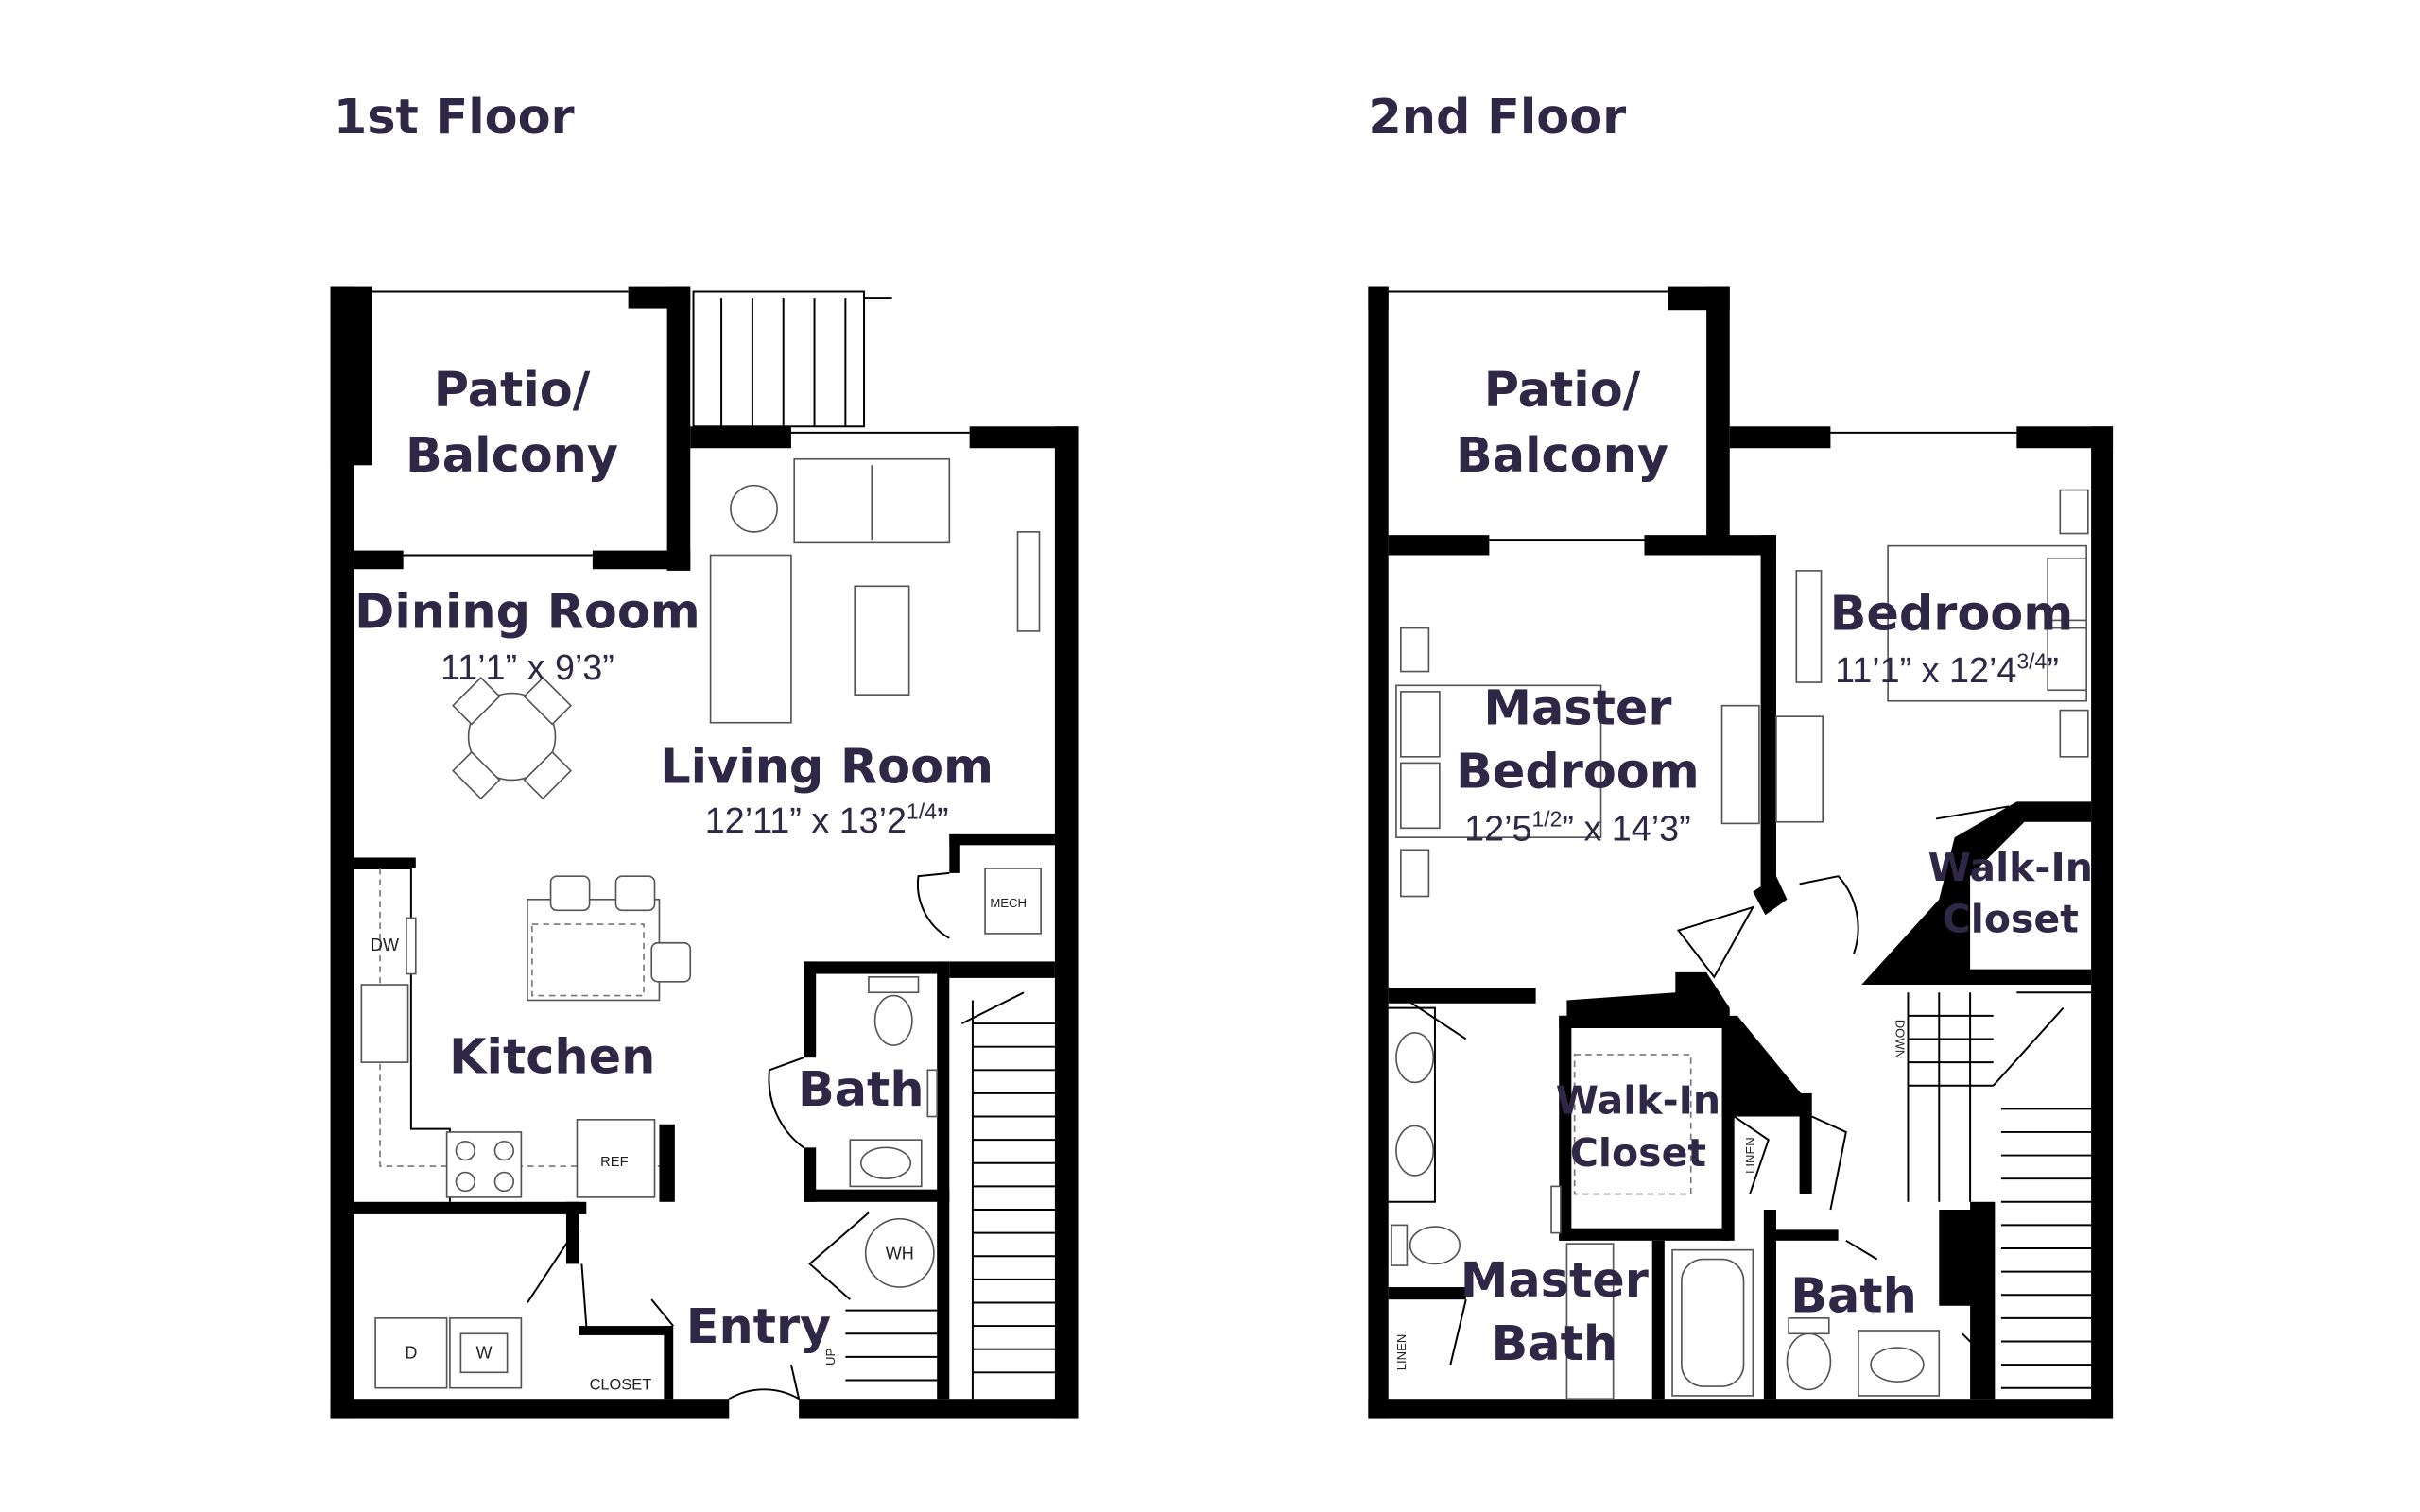 This screenshot has height=1512, width=2420. I want to click on floor-title: 1st Floor, so click(455, 117).